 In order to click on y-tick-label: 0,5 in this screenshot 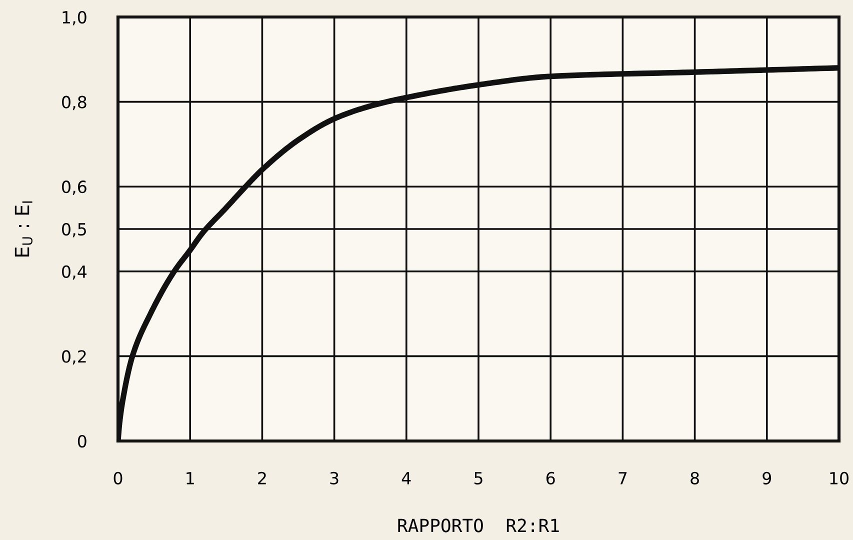, I will do `click(74, 230)`.